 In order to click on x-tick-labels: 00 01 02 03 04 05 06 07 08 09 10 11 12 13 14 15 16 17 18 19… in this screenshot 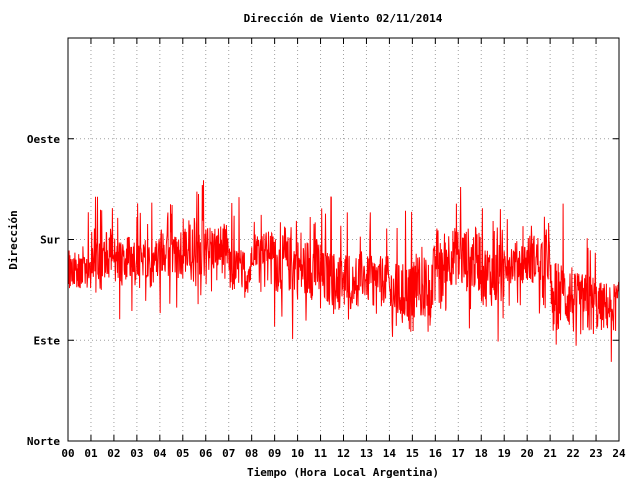, I will do `click(343, 453)`.